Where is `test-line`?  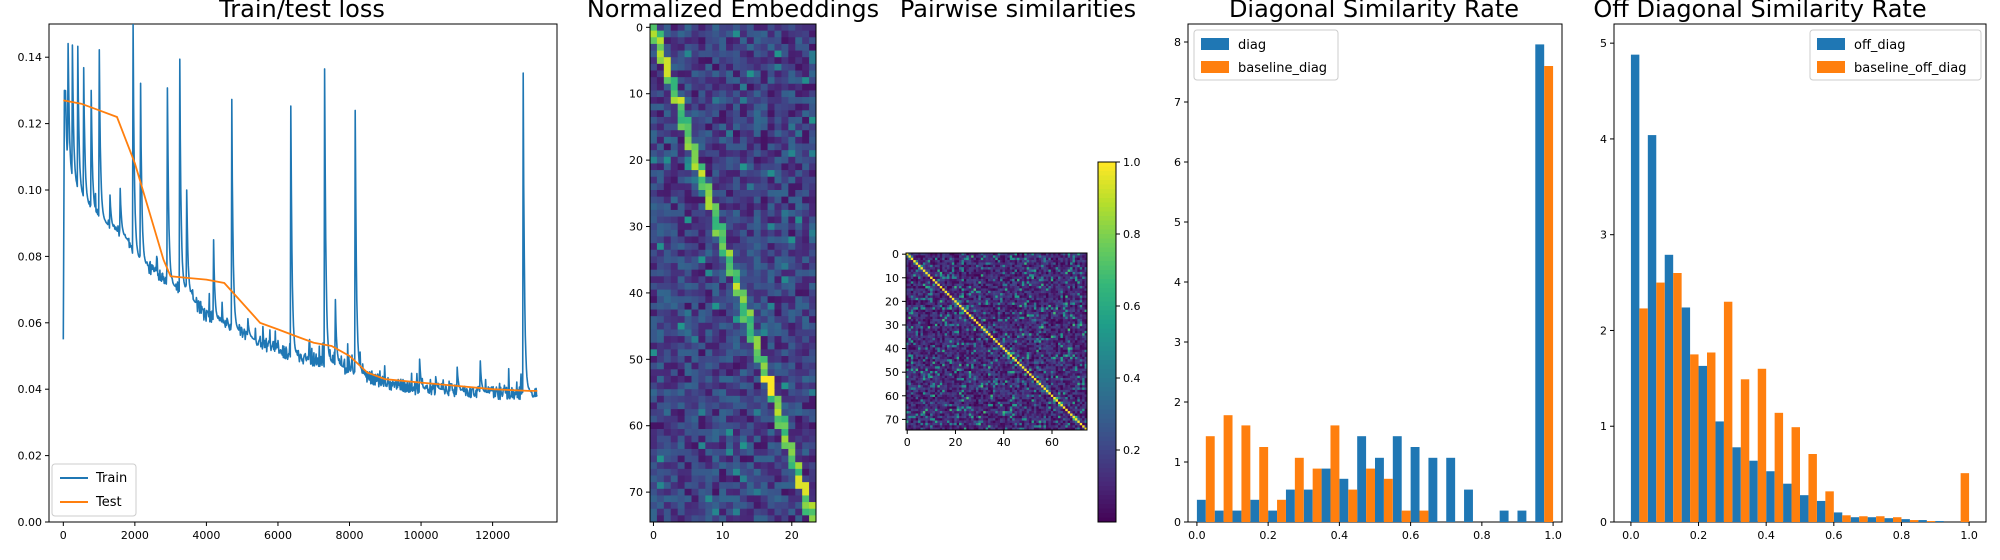
test-line is located at coordinates (300, 245).